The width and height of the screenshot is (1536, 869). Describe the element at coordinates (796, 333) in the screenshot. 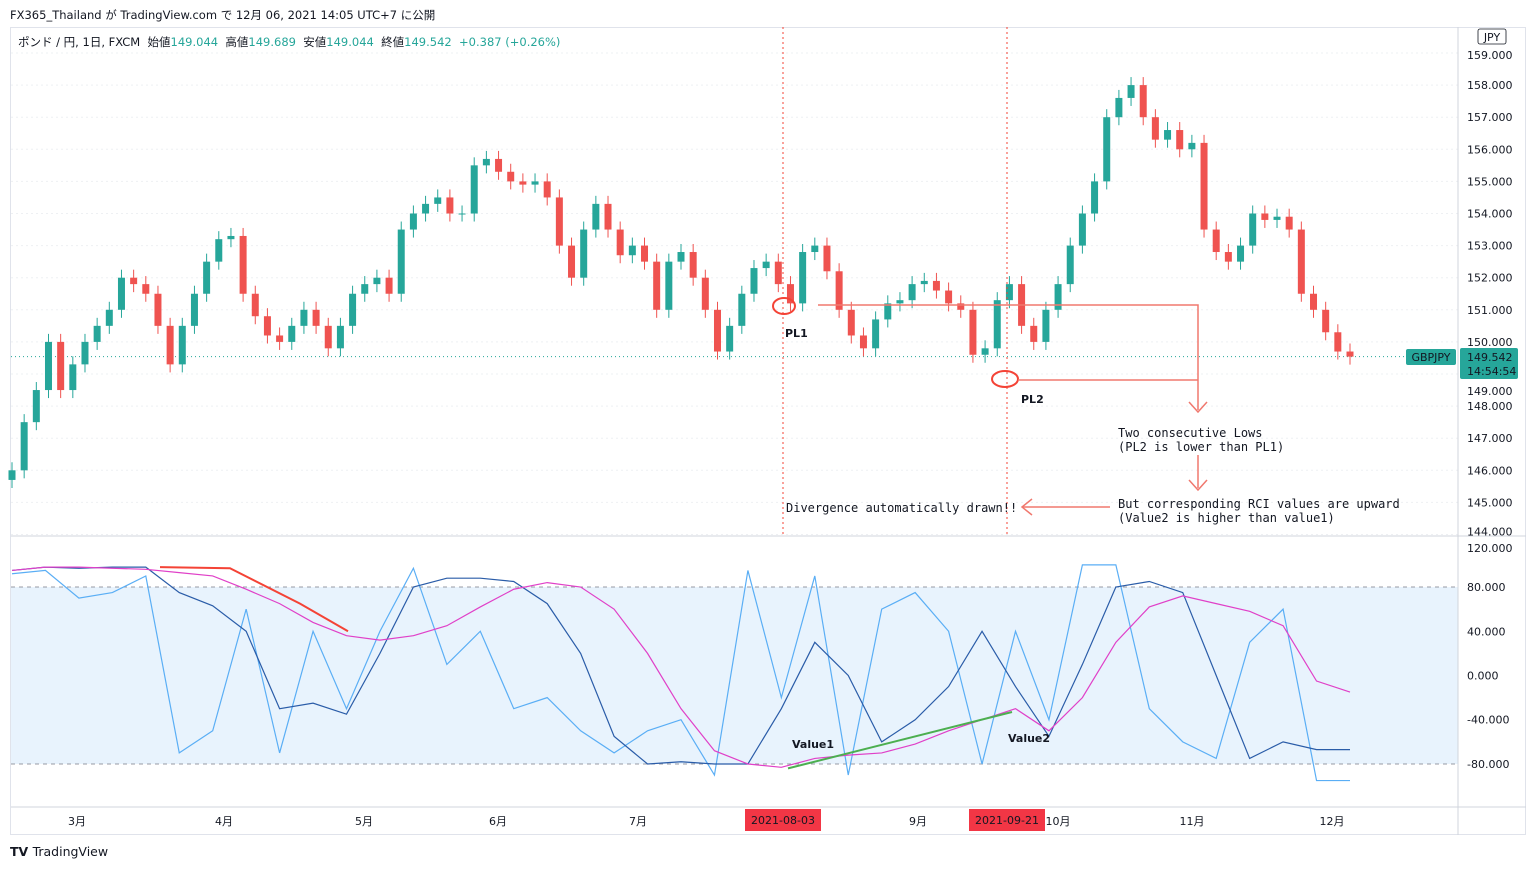

I see `pl1-label: PL1` at that location.